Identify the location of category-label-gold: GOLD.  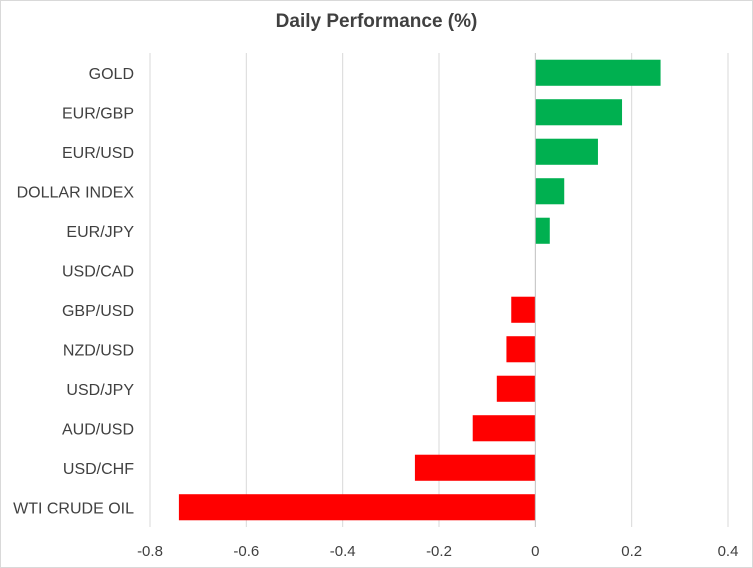
(111, 74).